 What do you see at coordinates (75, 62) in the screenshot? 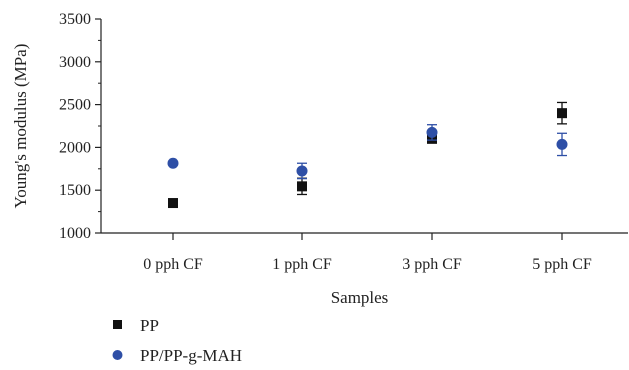
I see `y-tick-label: 3000` at bounding box center [75, 62].